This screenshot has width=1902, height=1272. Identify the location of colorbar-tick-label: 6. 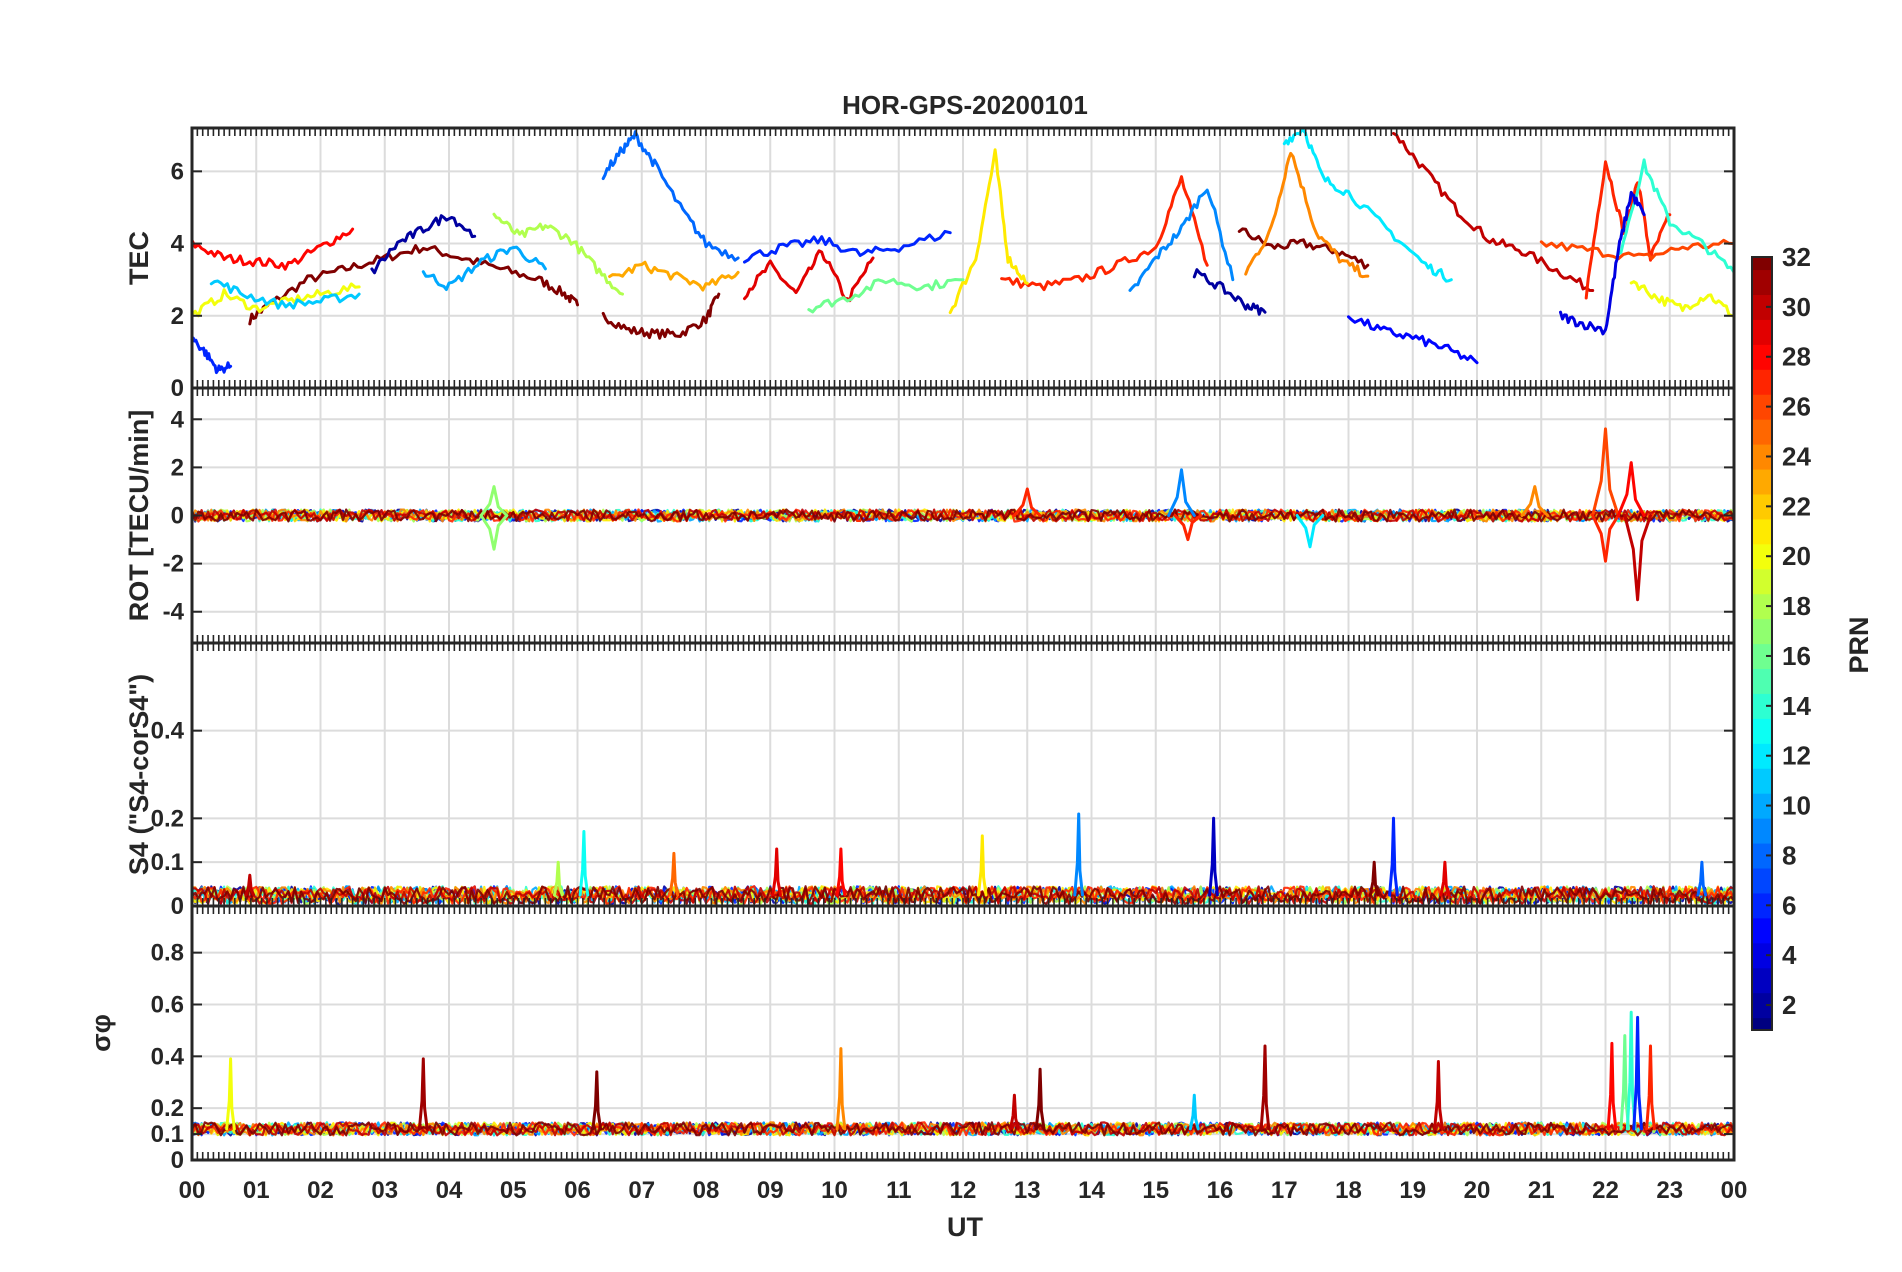
(1789, 905).